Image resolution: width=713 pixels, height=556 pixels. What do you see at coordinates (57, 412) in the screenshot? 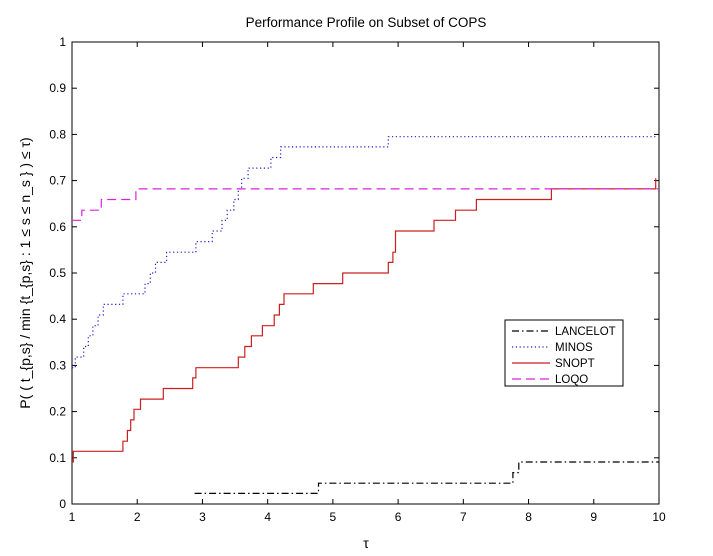
I see `y-tick-label: 0.2` at bounding box center [57, 412].